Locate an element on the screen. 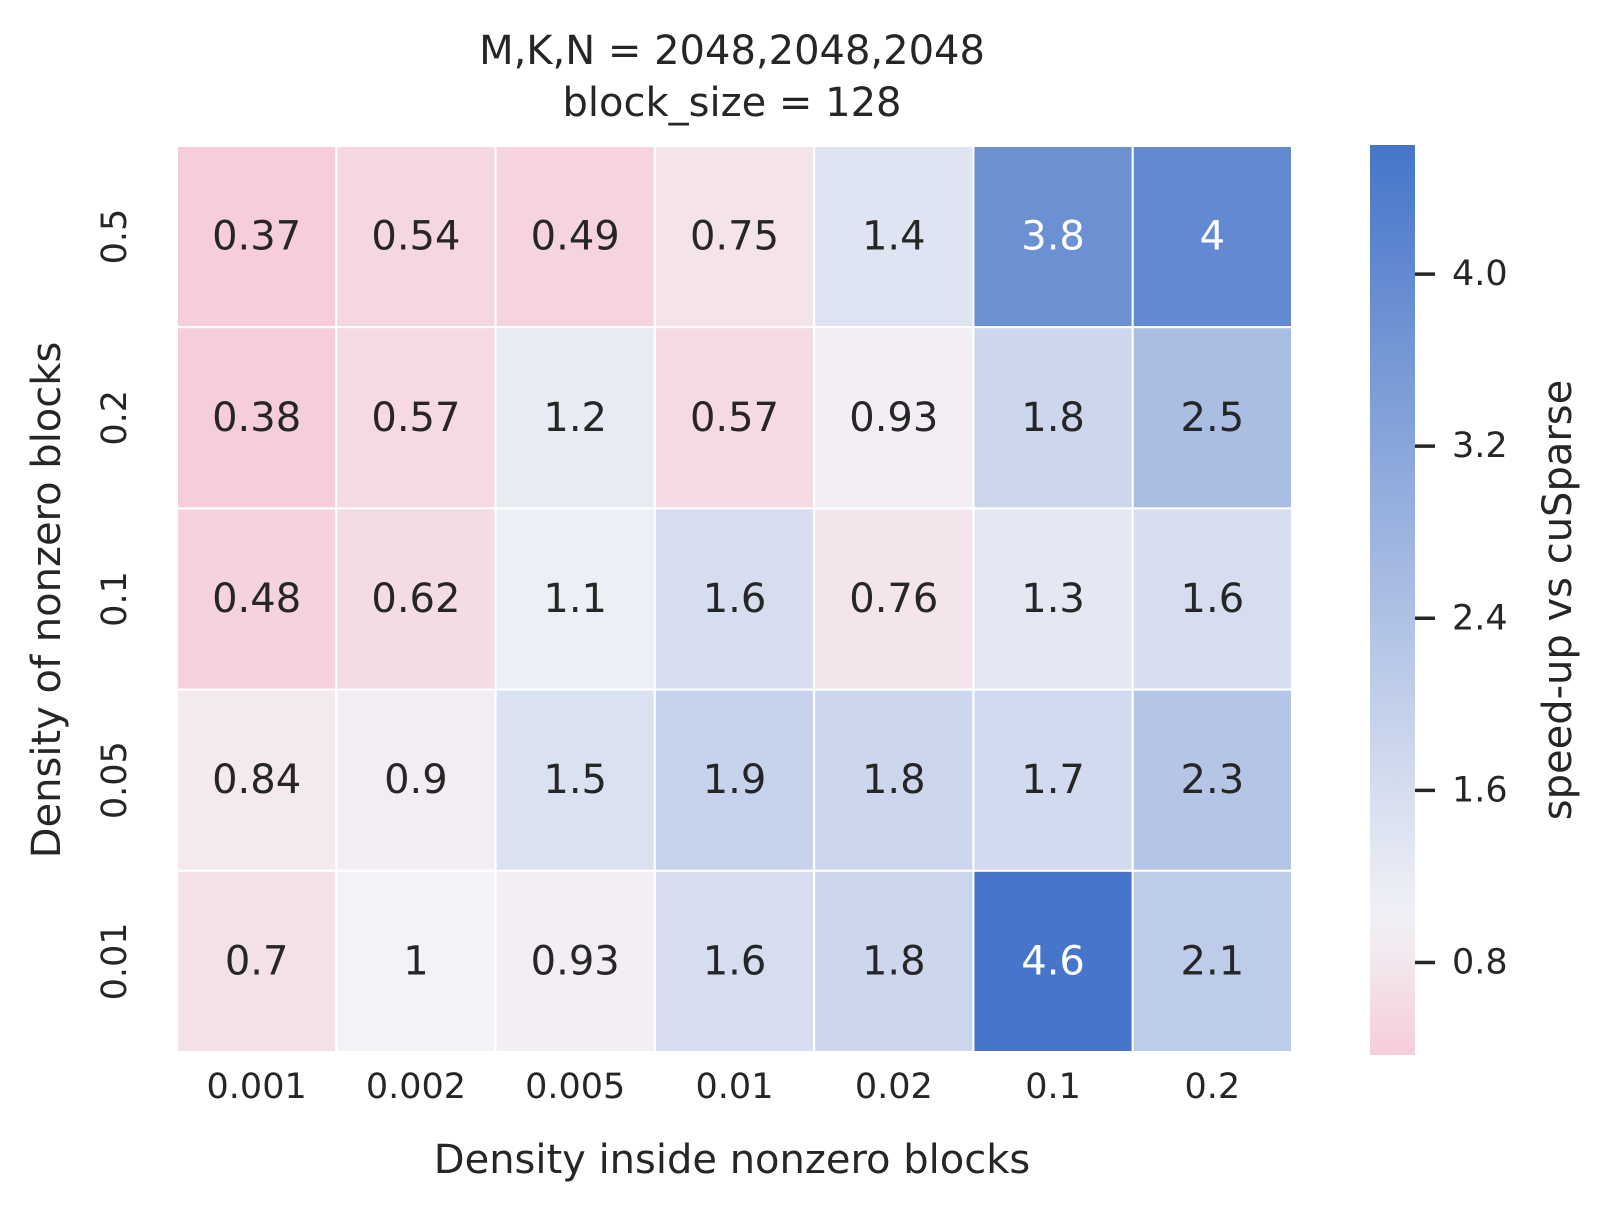 The height and width of the screenshot is (1223, 1601). y-tick-label: 0.05 is located at coordinates (115, 780).